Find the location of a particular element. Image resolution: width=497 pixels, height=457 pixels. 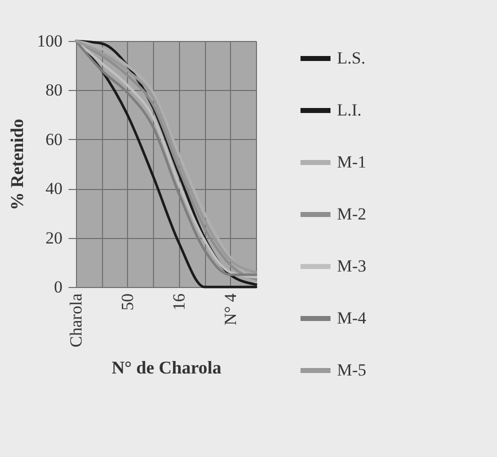

legend-label: M-5 is located at coordinates (351, 370).